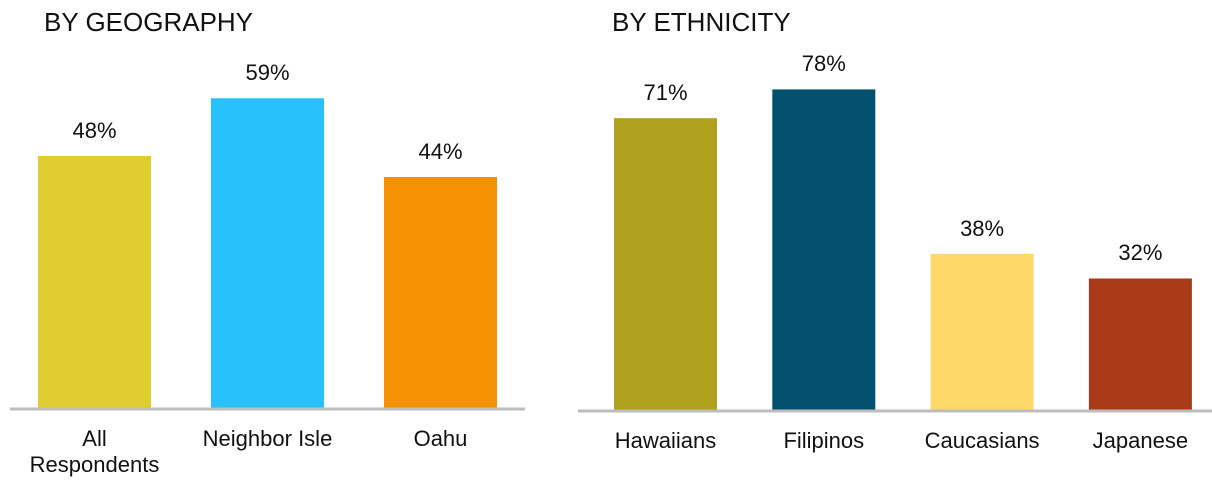  Describe the element at coordinates (1140, 440) in the screenshot. I see `category-label: Japanese` at that location.